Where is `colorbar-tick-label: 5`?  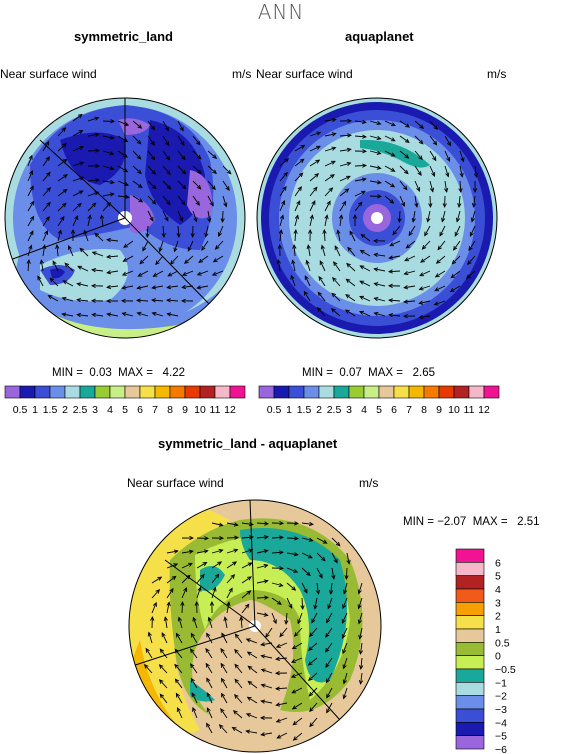 colorbar-tick-label: 5 is located at coordinates (379, 410).